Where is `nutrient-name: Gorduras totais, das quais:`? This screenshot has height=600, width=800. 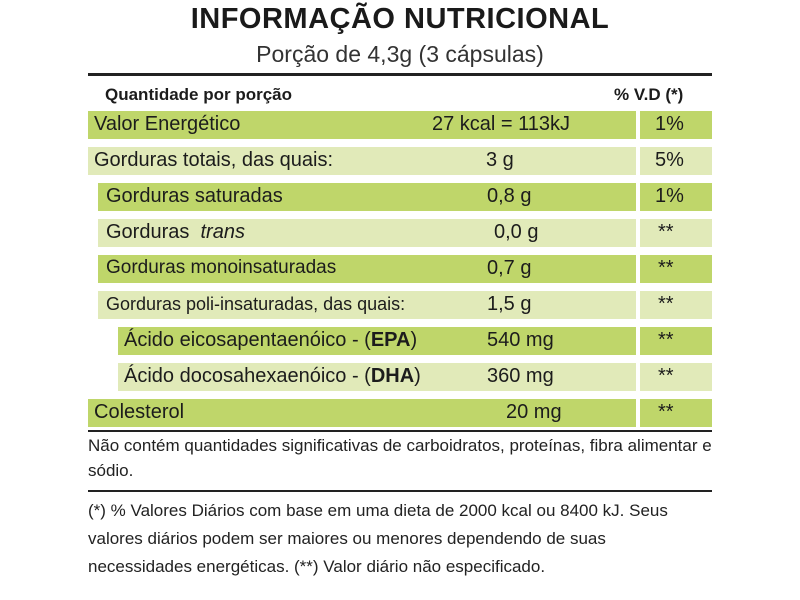
nutrient-name: Gorduras totais, das quais: is located at coordinates (214, 160).